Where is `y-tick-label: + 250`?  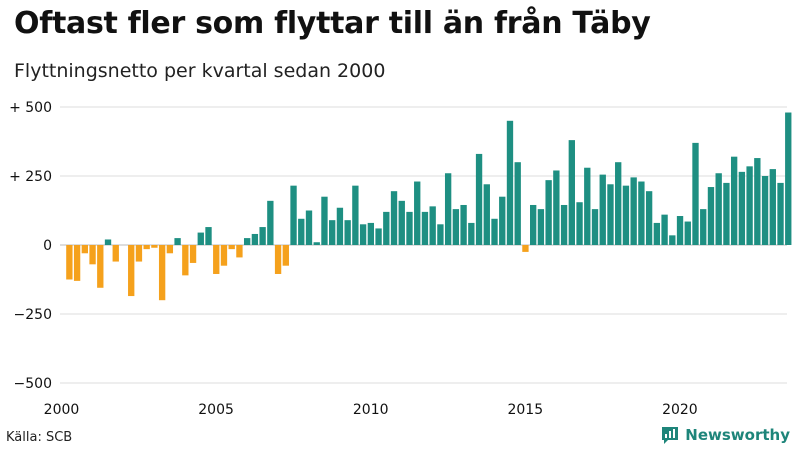
y-tick-label: + 250 is located at coordinates (30, 177).